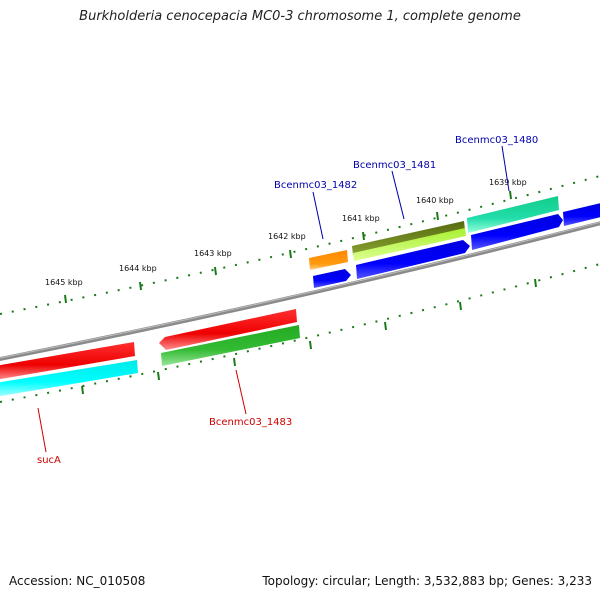  What do you see at coordinates (250, 422) in the screenshot?
I see `gene-label-bcenmc03-1483: Bcenmc03_1483` at bounding box center [250, 422].